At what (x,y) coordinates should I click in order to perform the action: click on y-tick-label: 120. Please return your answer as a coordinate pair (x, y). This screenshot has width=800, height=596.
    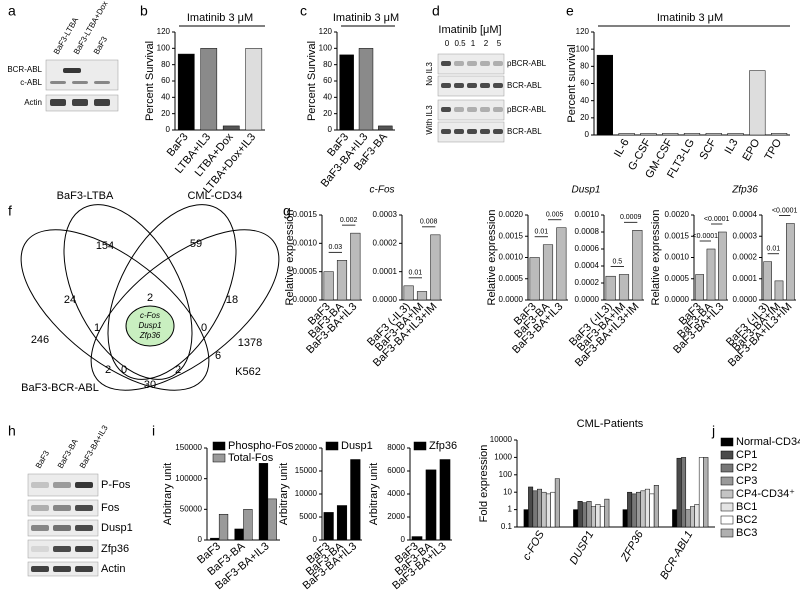
    Looking at the image, I should click on (583, 31).